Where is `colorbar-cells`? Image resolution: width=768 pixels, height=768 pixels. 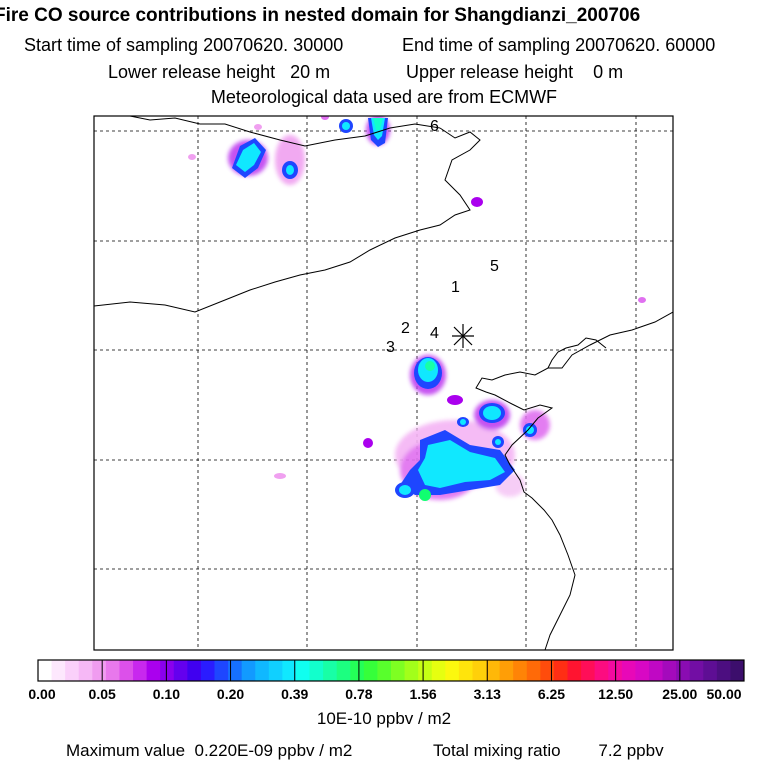
colorbar-cells is located at coordinates (391, 670).